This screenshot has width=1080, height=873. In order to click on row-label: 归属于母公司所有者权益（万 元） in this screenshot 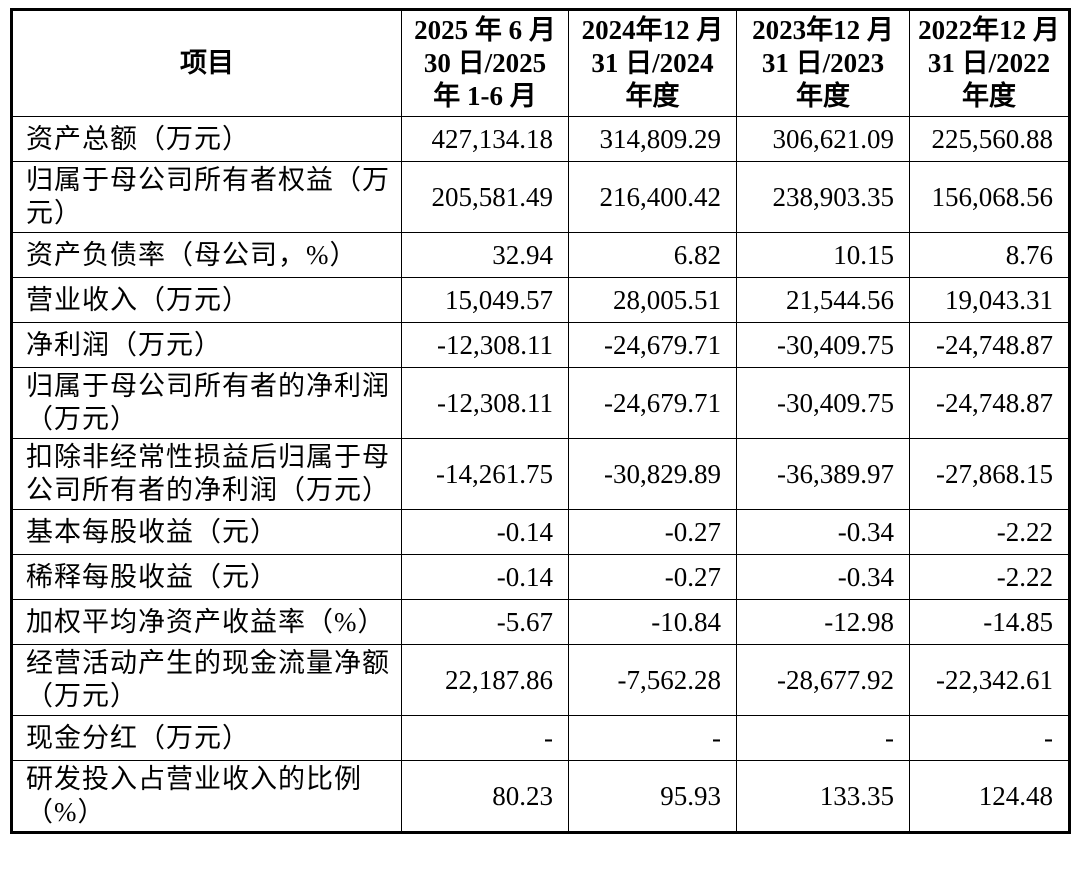, I will do `click(206, 197)`.